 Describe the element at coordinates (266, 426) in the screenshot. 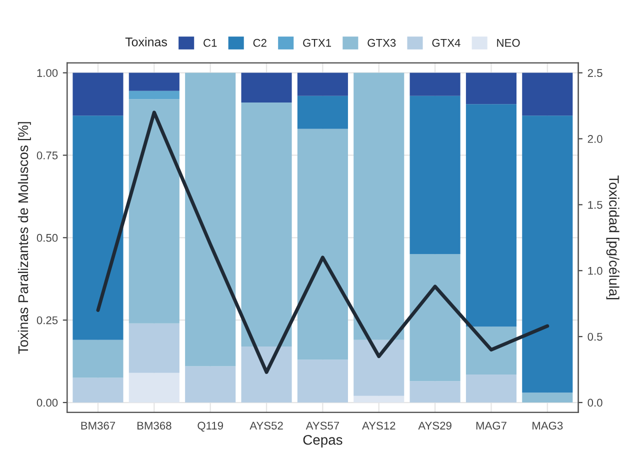

I see `x-tick-label: AYS52` at that location.